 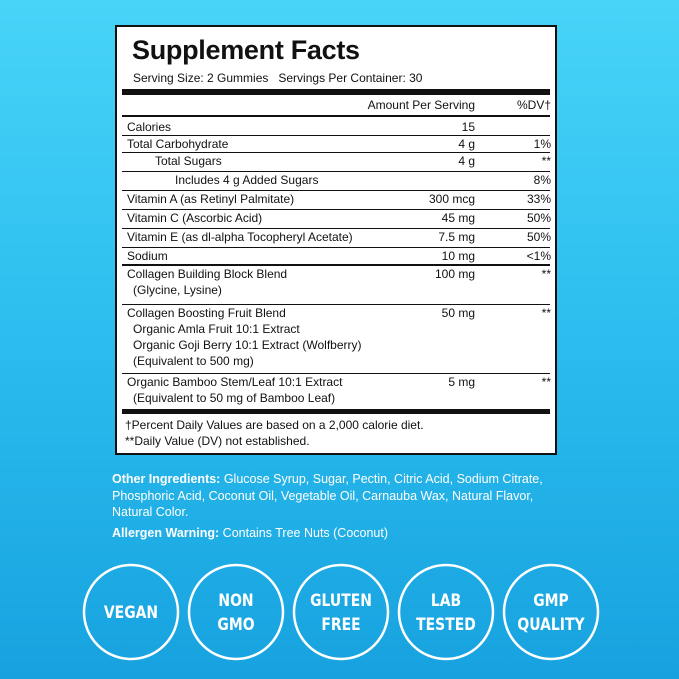 I want to click on column-header: %DV†, so click(x=533, y=105).